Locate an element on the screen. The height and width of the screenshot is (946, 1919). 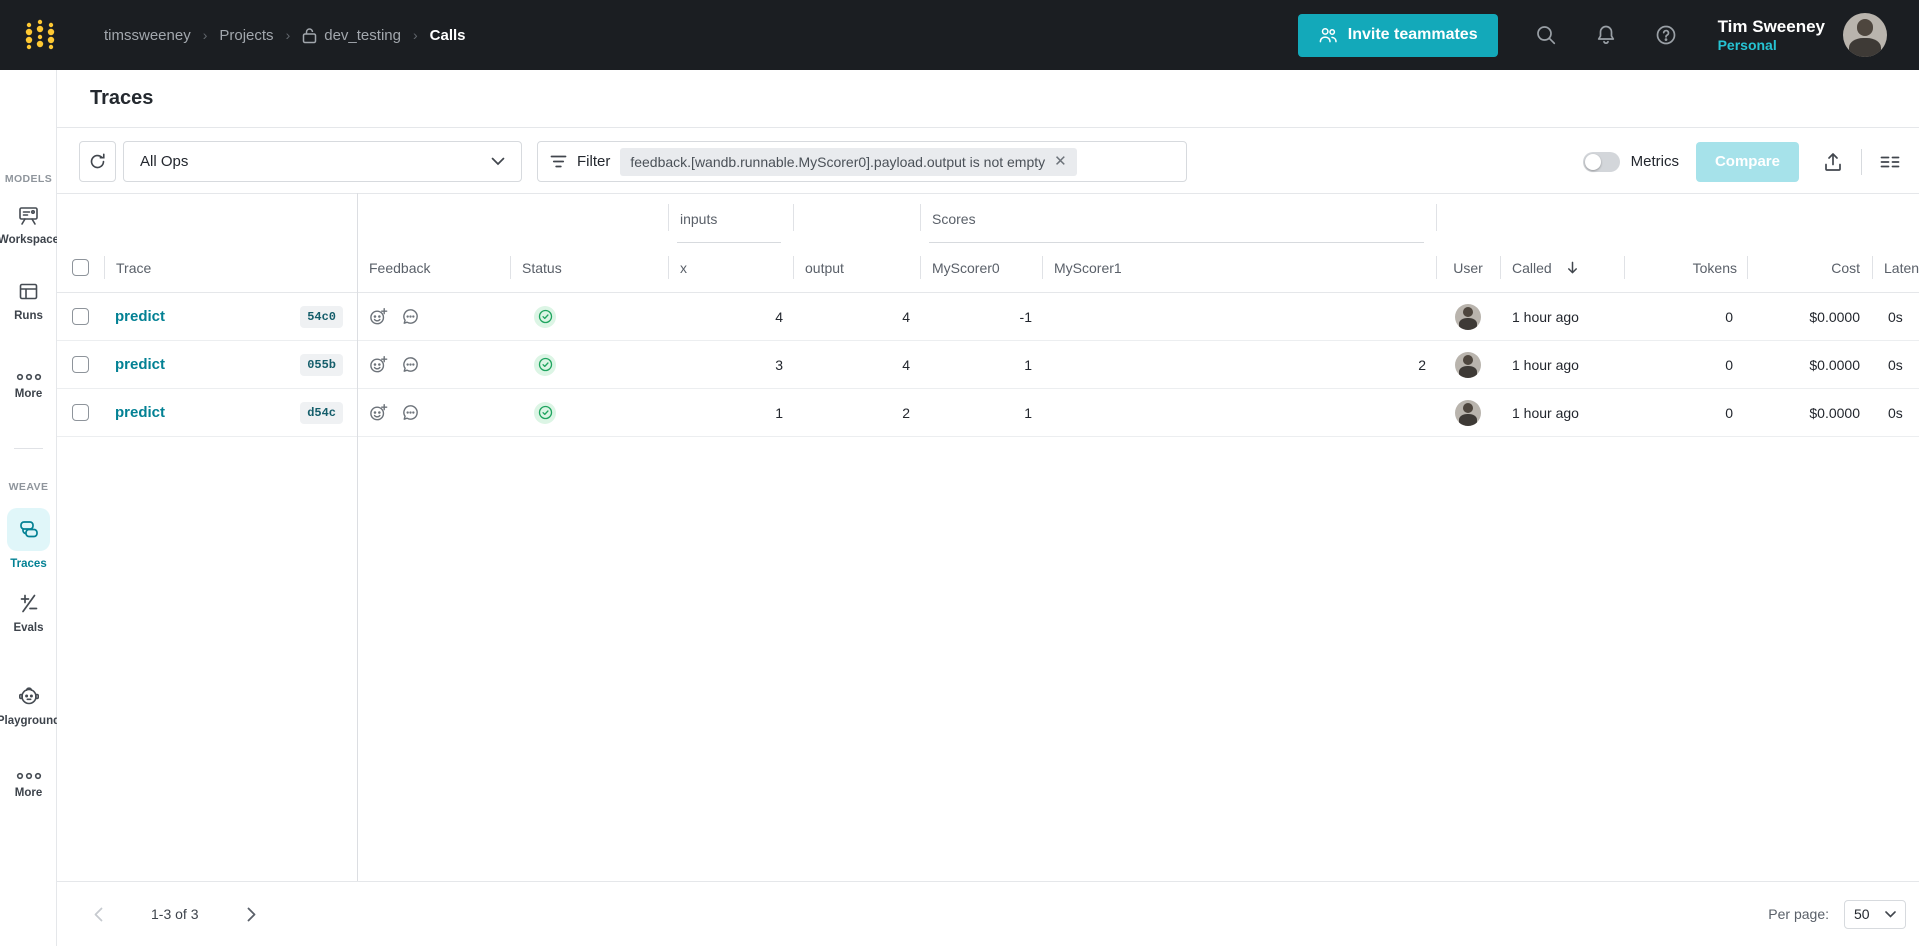
op-selector-value: All Ops is located at coordinates (164, 161).